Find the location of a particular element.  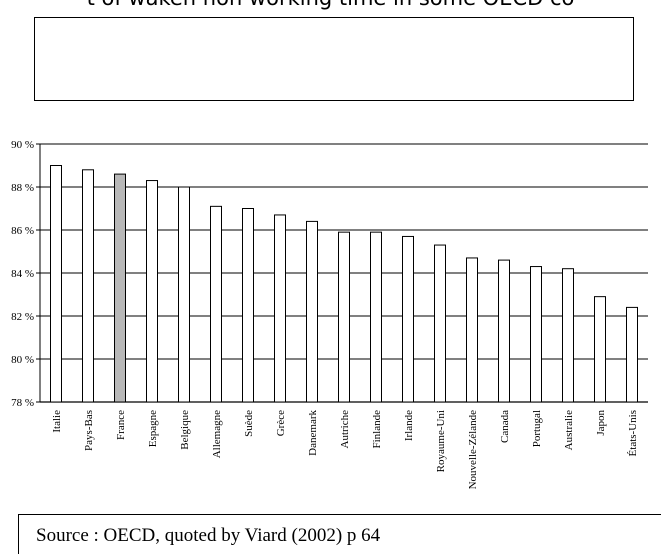

x-category-label: Autriche is located at coordinates (345, 429).